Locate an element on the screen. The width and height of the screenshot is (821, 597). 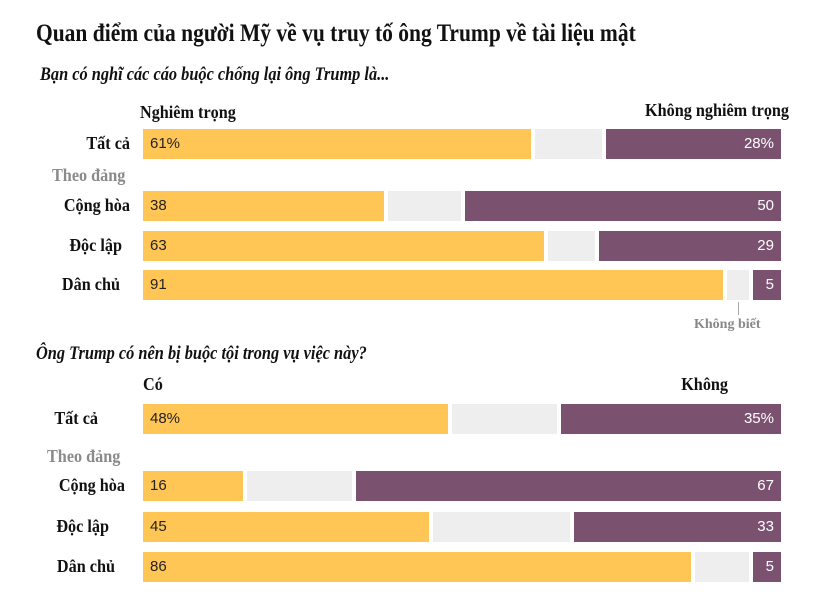
data-label: 35% is located at coordinates (758, 418).